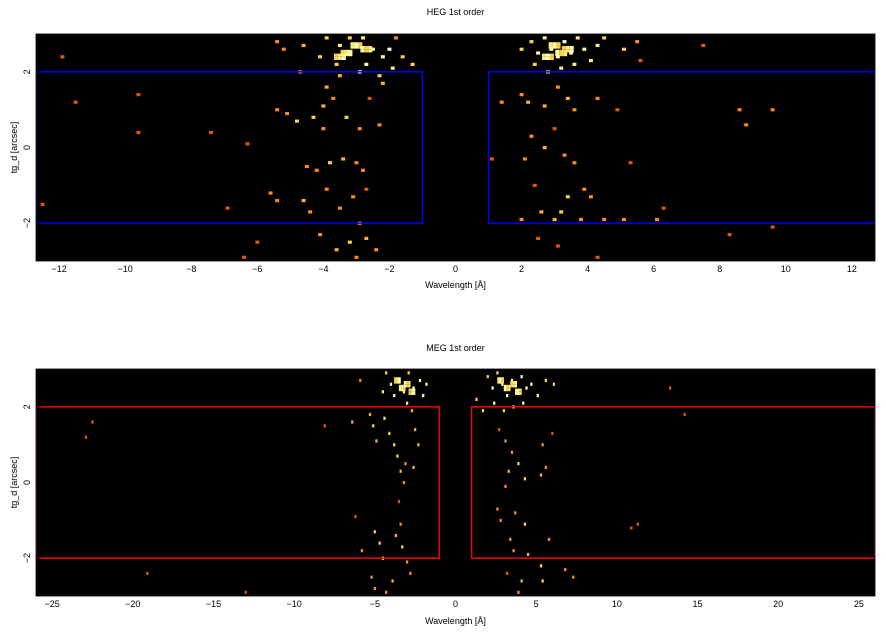 The width and height of the screenshot is (886, 636). What do you see at coordinates (653, 269) in the screenshot?
I see `heg-x-tick-label: 6` at bounding box center [653, 269].